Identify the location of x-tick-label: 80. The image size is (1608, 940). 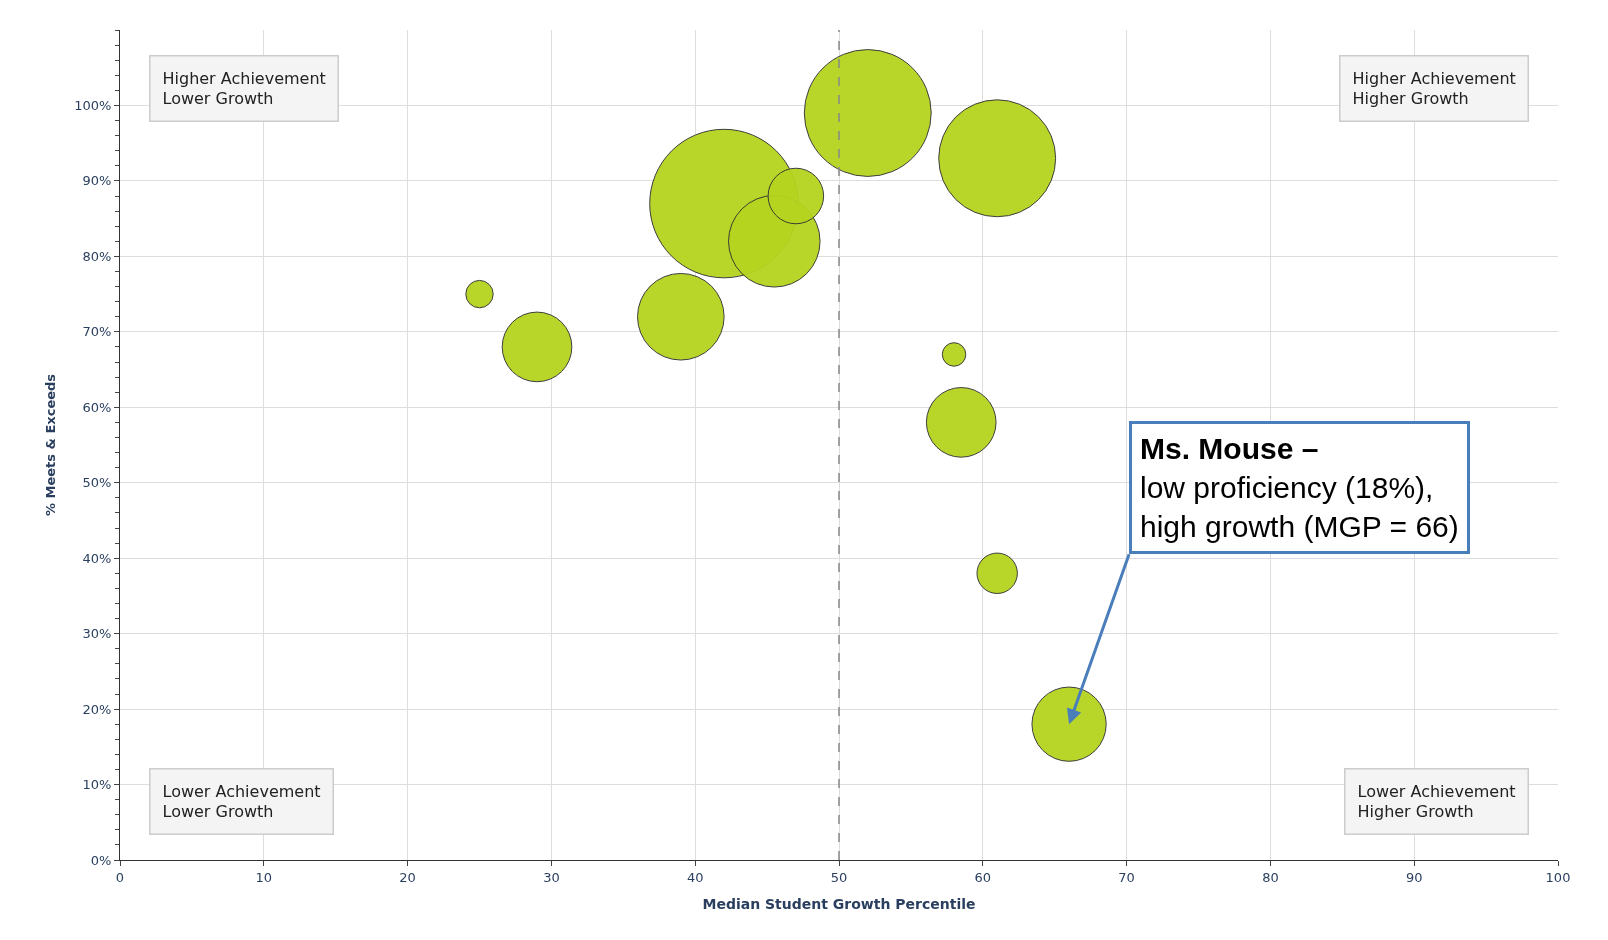
(1270, 877).